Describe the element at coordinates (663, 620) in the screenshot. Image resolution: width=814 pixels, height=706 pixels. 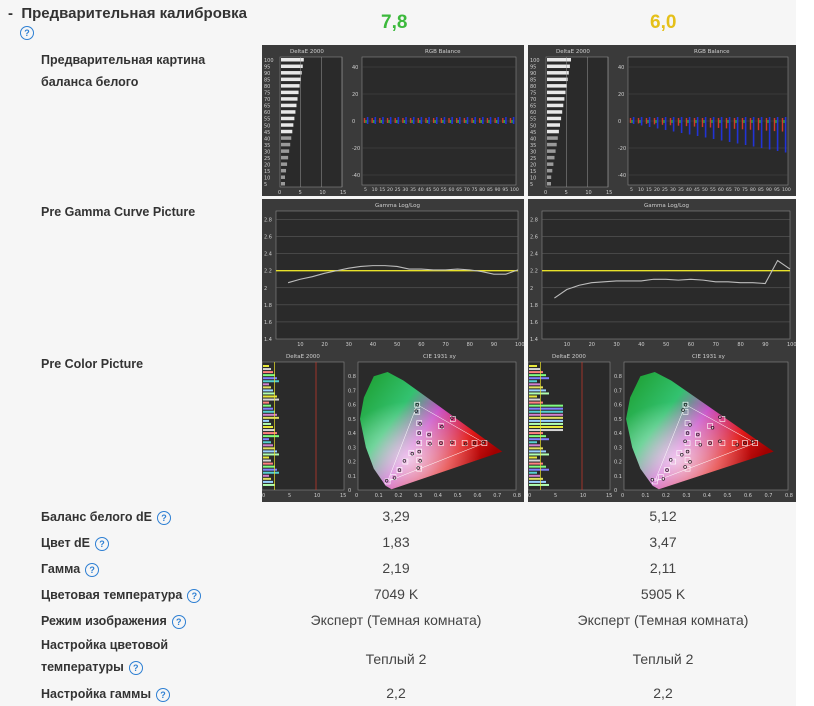
I see `metric-value-display-2: Эксперт (Темная комната)` at that location.